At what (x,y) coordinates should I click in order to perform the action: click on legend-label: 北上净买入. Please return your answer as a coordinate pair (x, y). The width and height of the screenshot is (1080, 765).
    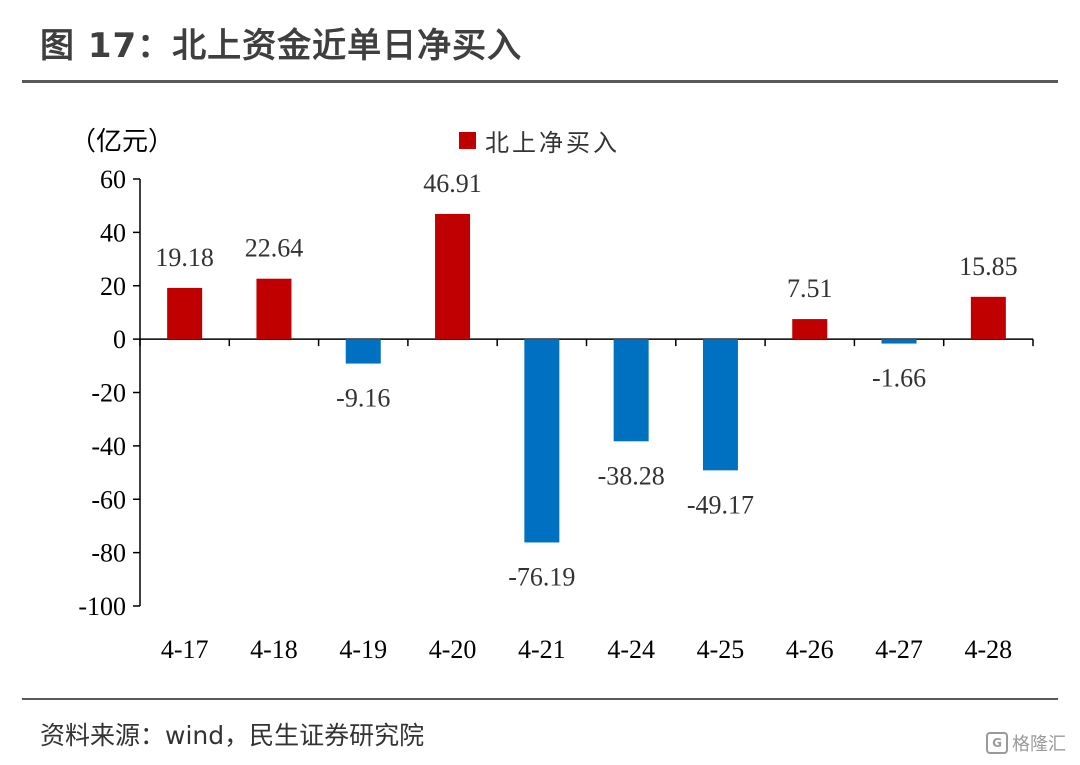
    Looking at the image, I should click on (552, 143).